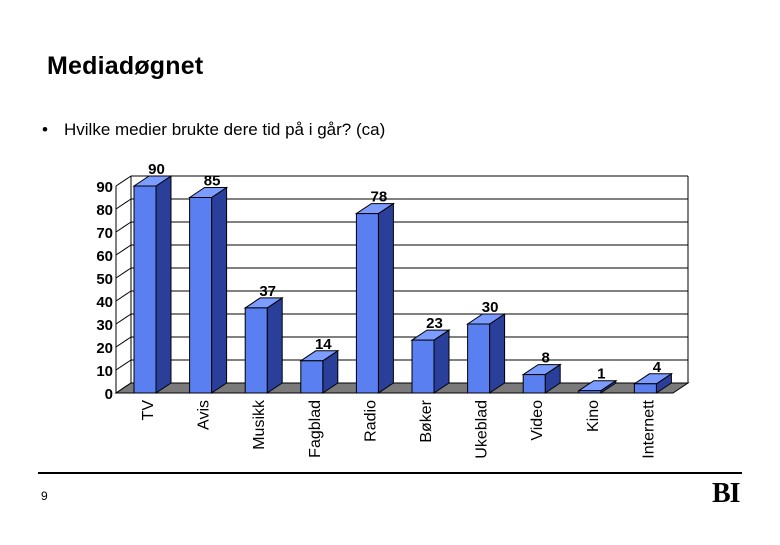  What do you see at coordinates (109, 394) in the screenshot?
I see `y-tick-label: 0` at bounding box center [109, 394].